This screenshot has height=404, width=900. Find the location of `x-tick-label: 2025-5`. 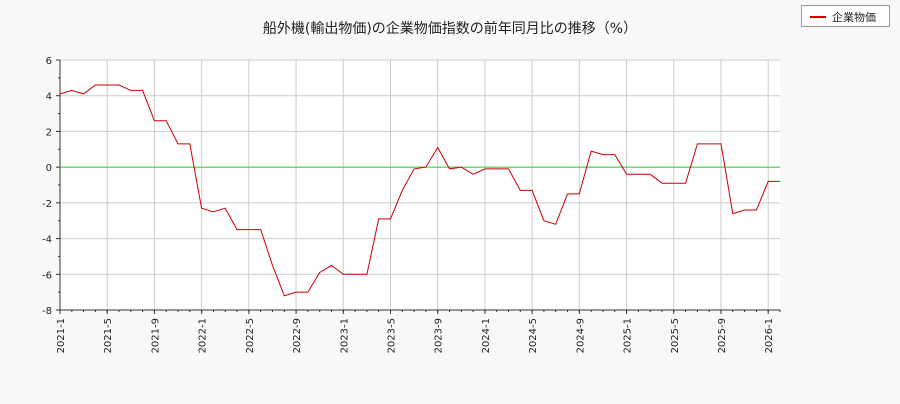

x-tick-label: 2025-5 is located at coordinates (675, 335).